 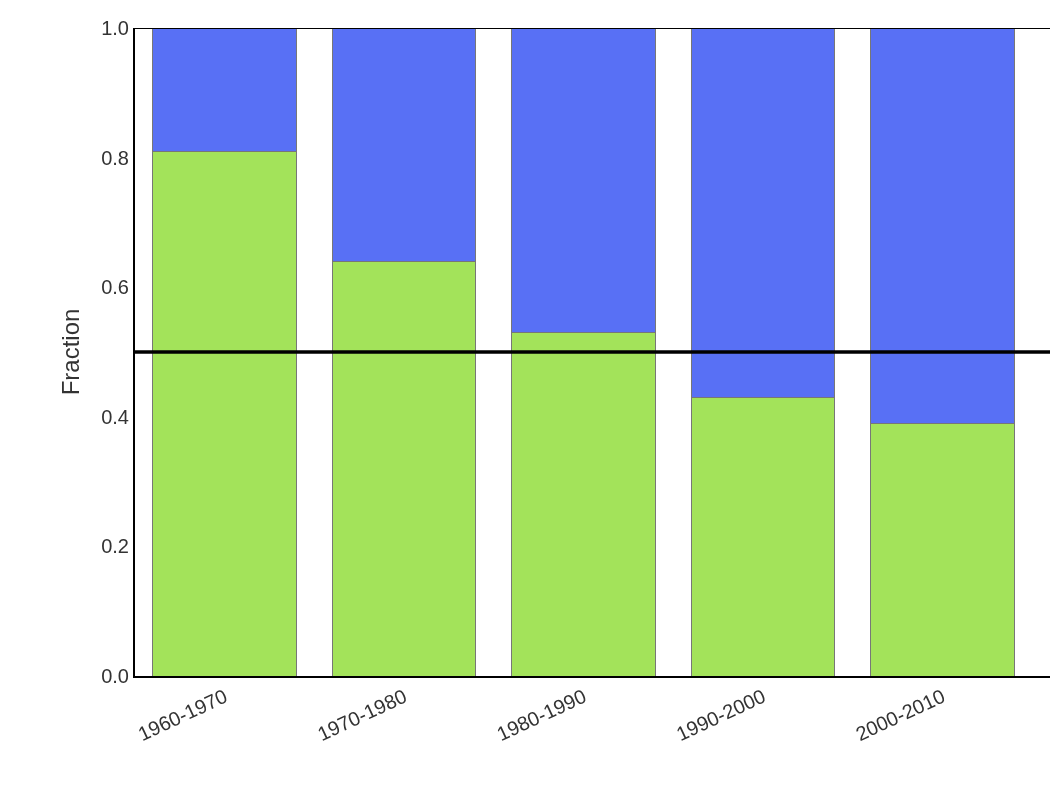 What do you see at coordinates (115, 676) in the screenshot?
I see `y-tick-label: 0.0` at bounding box center [115, 676].